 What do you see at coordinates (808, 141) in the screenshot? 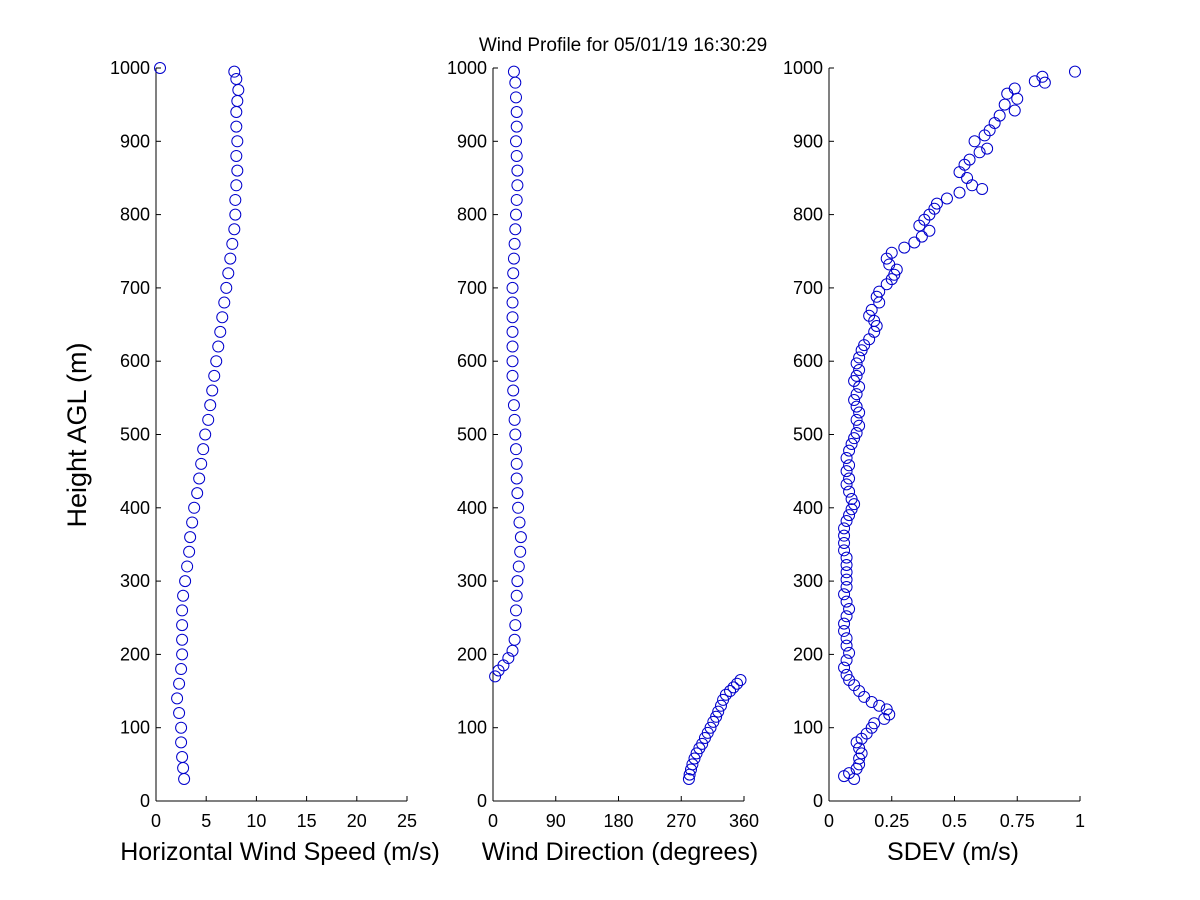
I see `y-tick-label: 900` at bounding box center [808, 141].